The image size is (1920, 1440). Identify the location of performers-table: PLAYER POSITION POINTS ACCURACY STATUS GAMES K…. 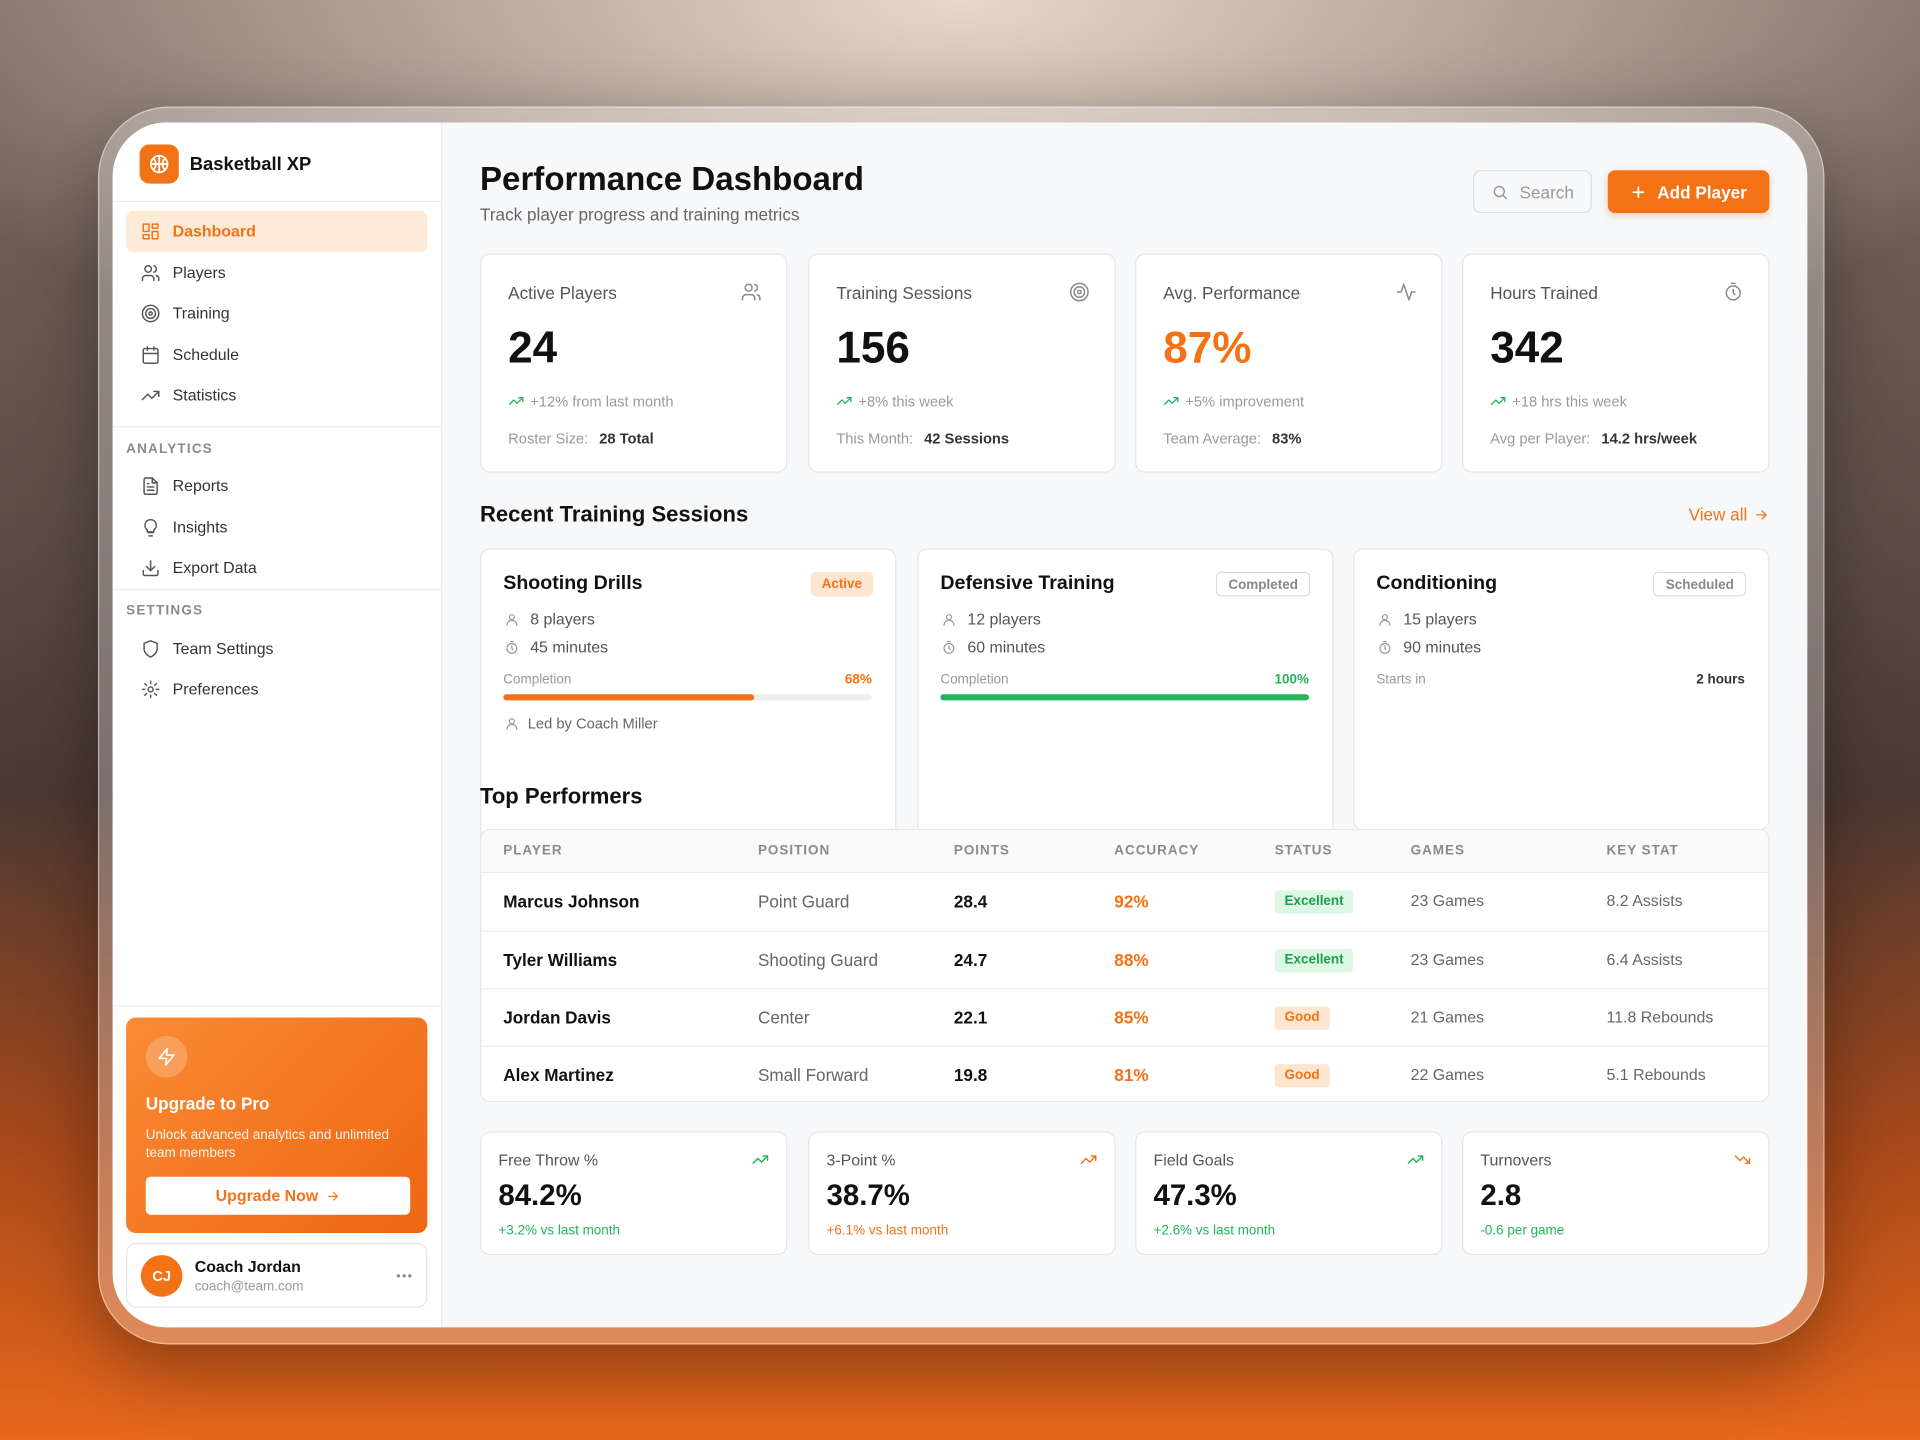
(1125, 965).